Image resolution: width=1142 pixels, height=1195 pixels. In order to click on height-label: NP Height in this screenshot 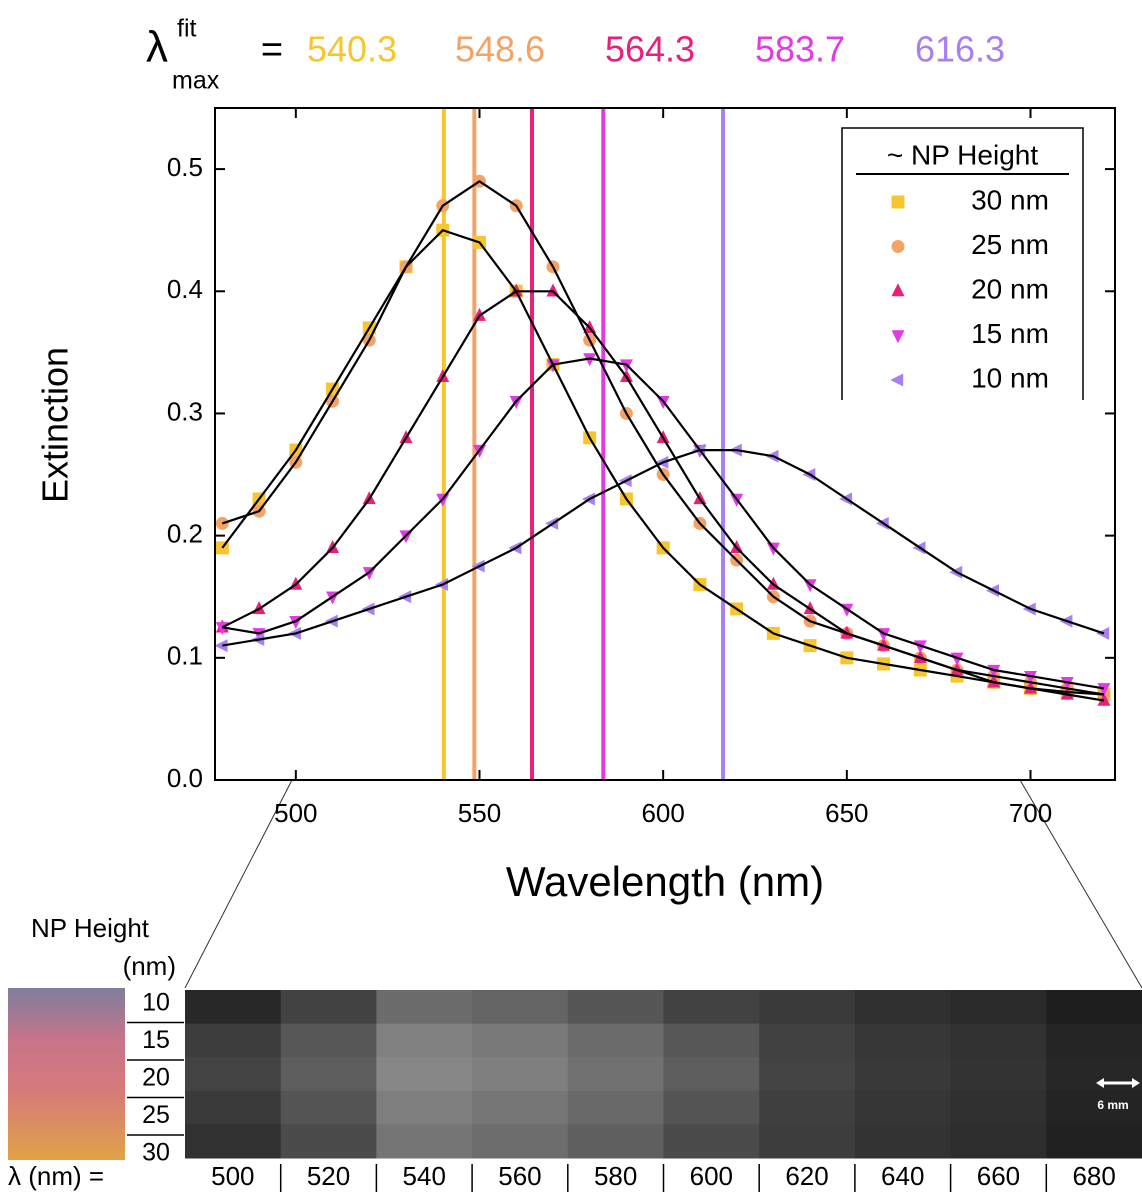, I will do `click(90, 928)`.